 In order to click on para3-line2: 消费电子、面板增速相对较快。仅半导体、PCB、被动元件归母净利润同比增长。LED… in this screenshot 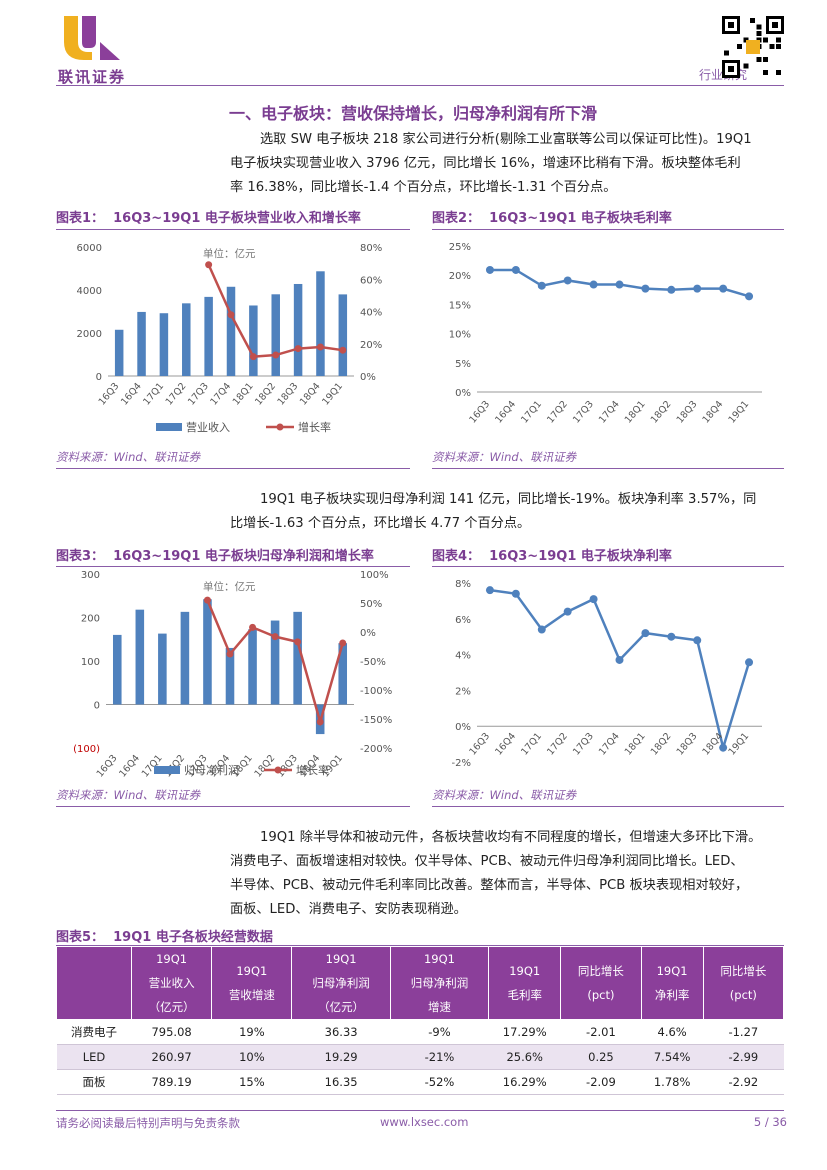, I will do `click(487, 861)`.